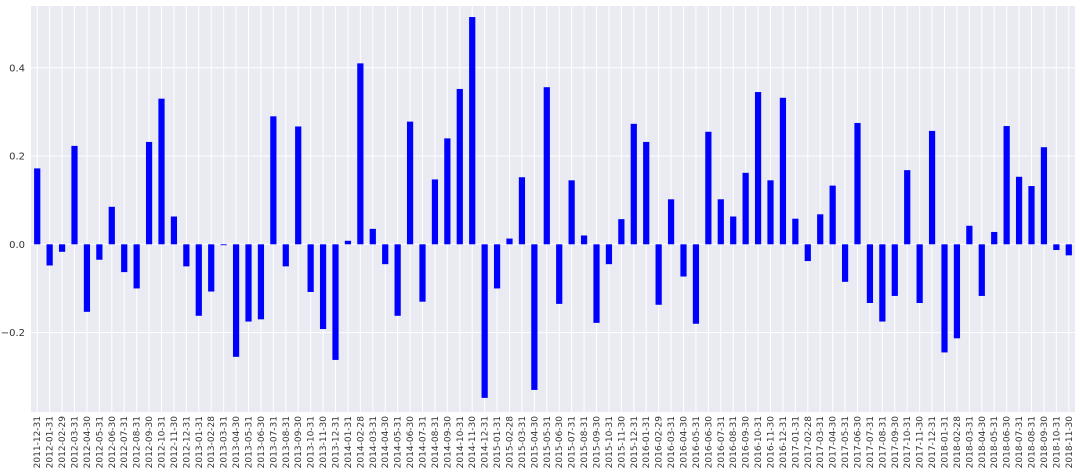  I want to click on x-tick-label: 2017-06-30, so click(859, 442).